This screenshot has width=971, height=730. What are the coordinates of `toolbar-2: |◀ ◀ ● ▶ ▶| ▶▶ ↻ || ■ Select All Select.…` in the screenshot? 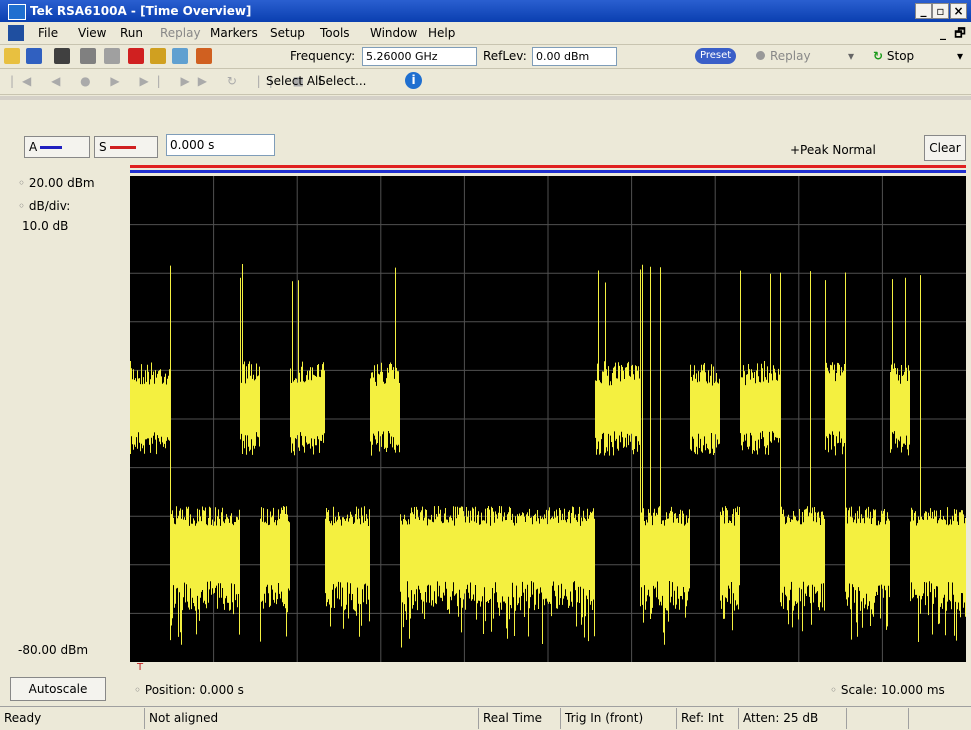 It's located at (485, 81).